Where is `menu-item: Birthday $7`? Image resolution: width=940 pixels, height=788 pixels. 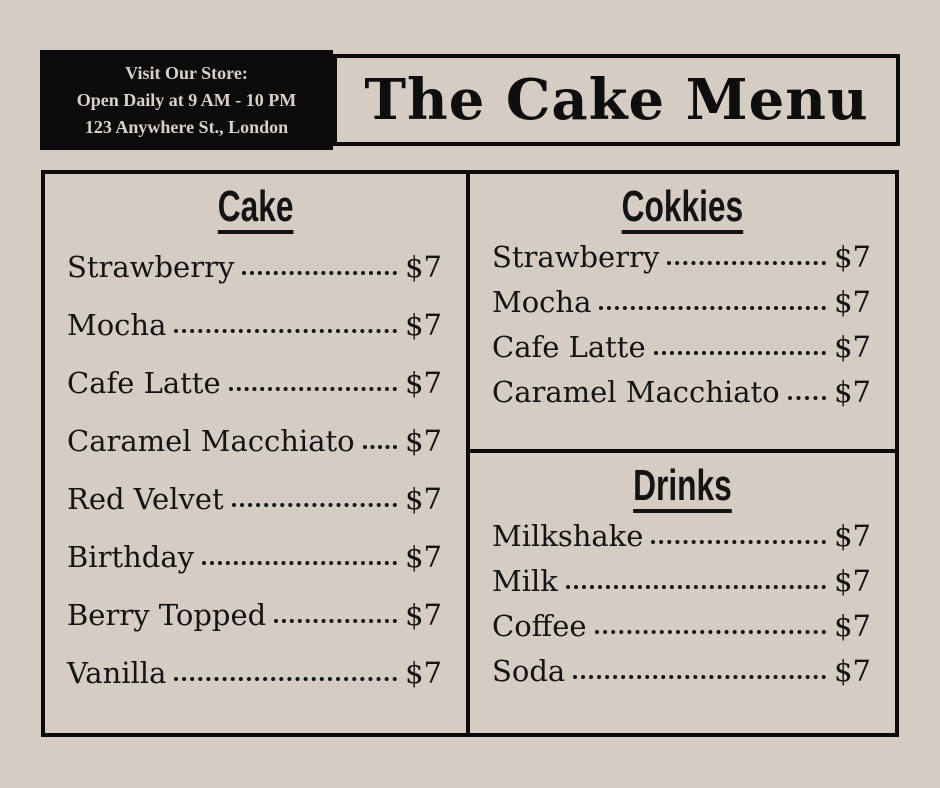
menu-item: Birthday $7 is located at coordinates (254, 569).